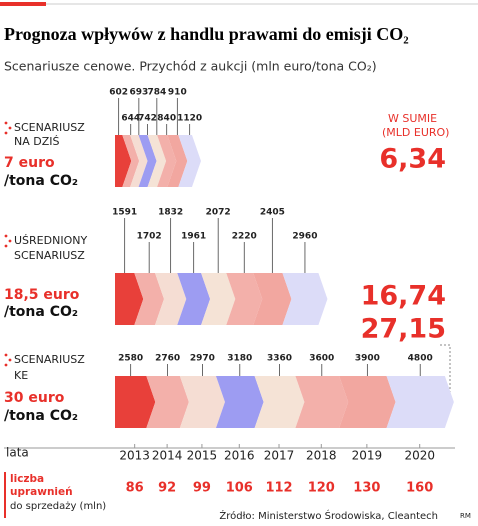  Describe the element at coordinates (167, 456) in the screenshot. I see `year-label: 2014` at that location.